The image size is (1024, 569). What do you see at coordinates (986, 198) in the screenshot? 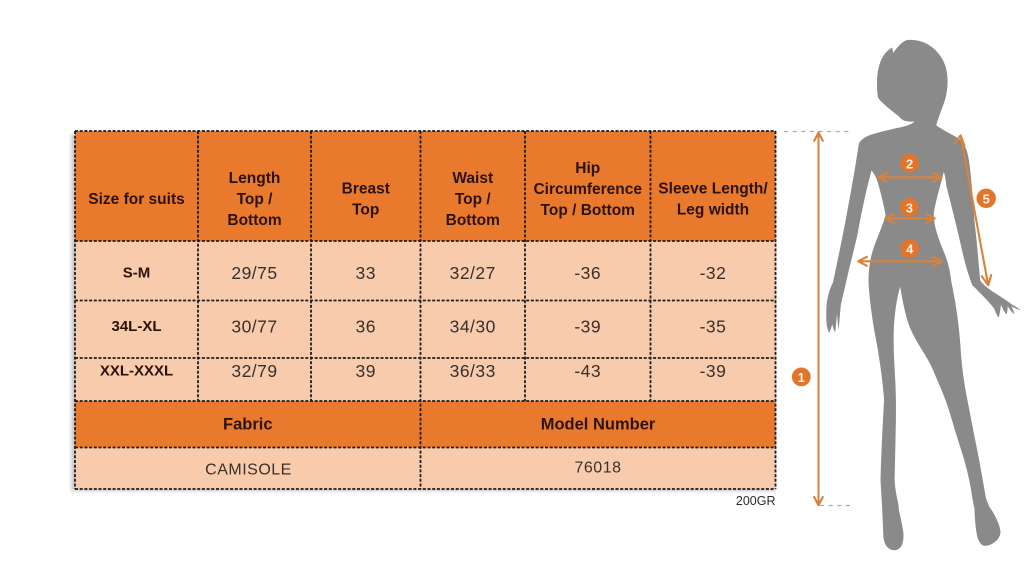
I see `svg-text: 5` at bounding box center [986, 198].